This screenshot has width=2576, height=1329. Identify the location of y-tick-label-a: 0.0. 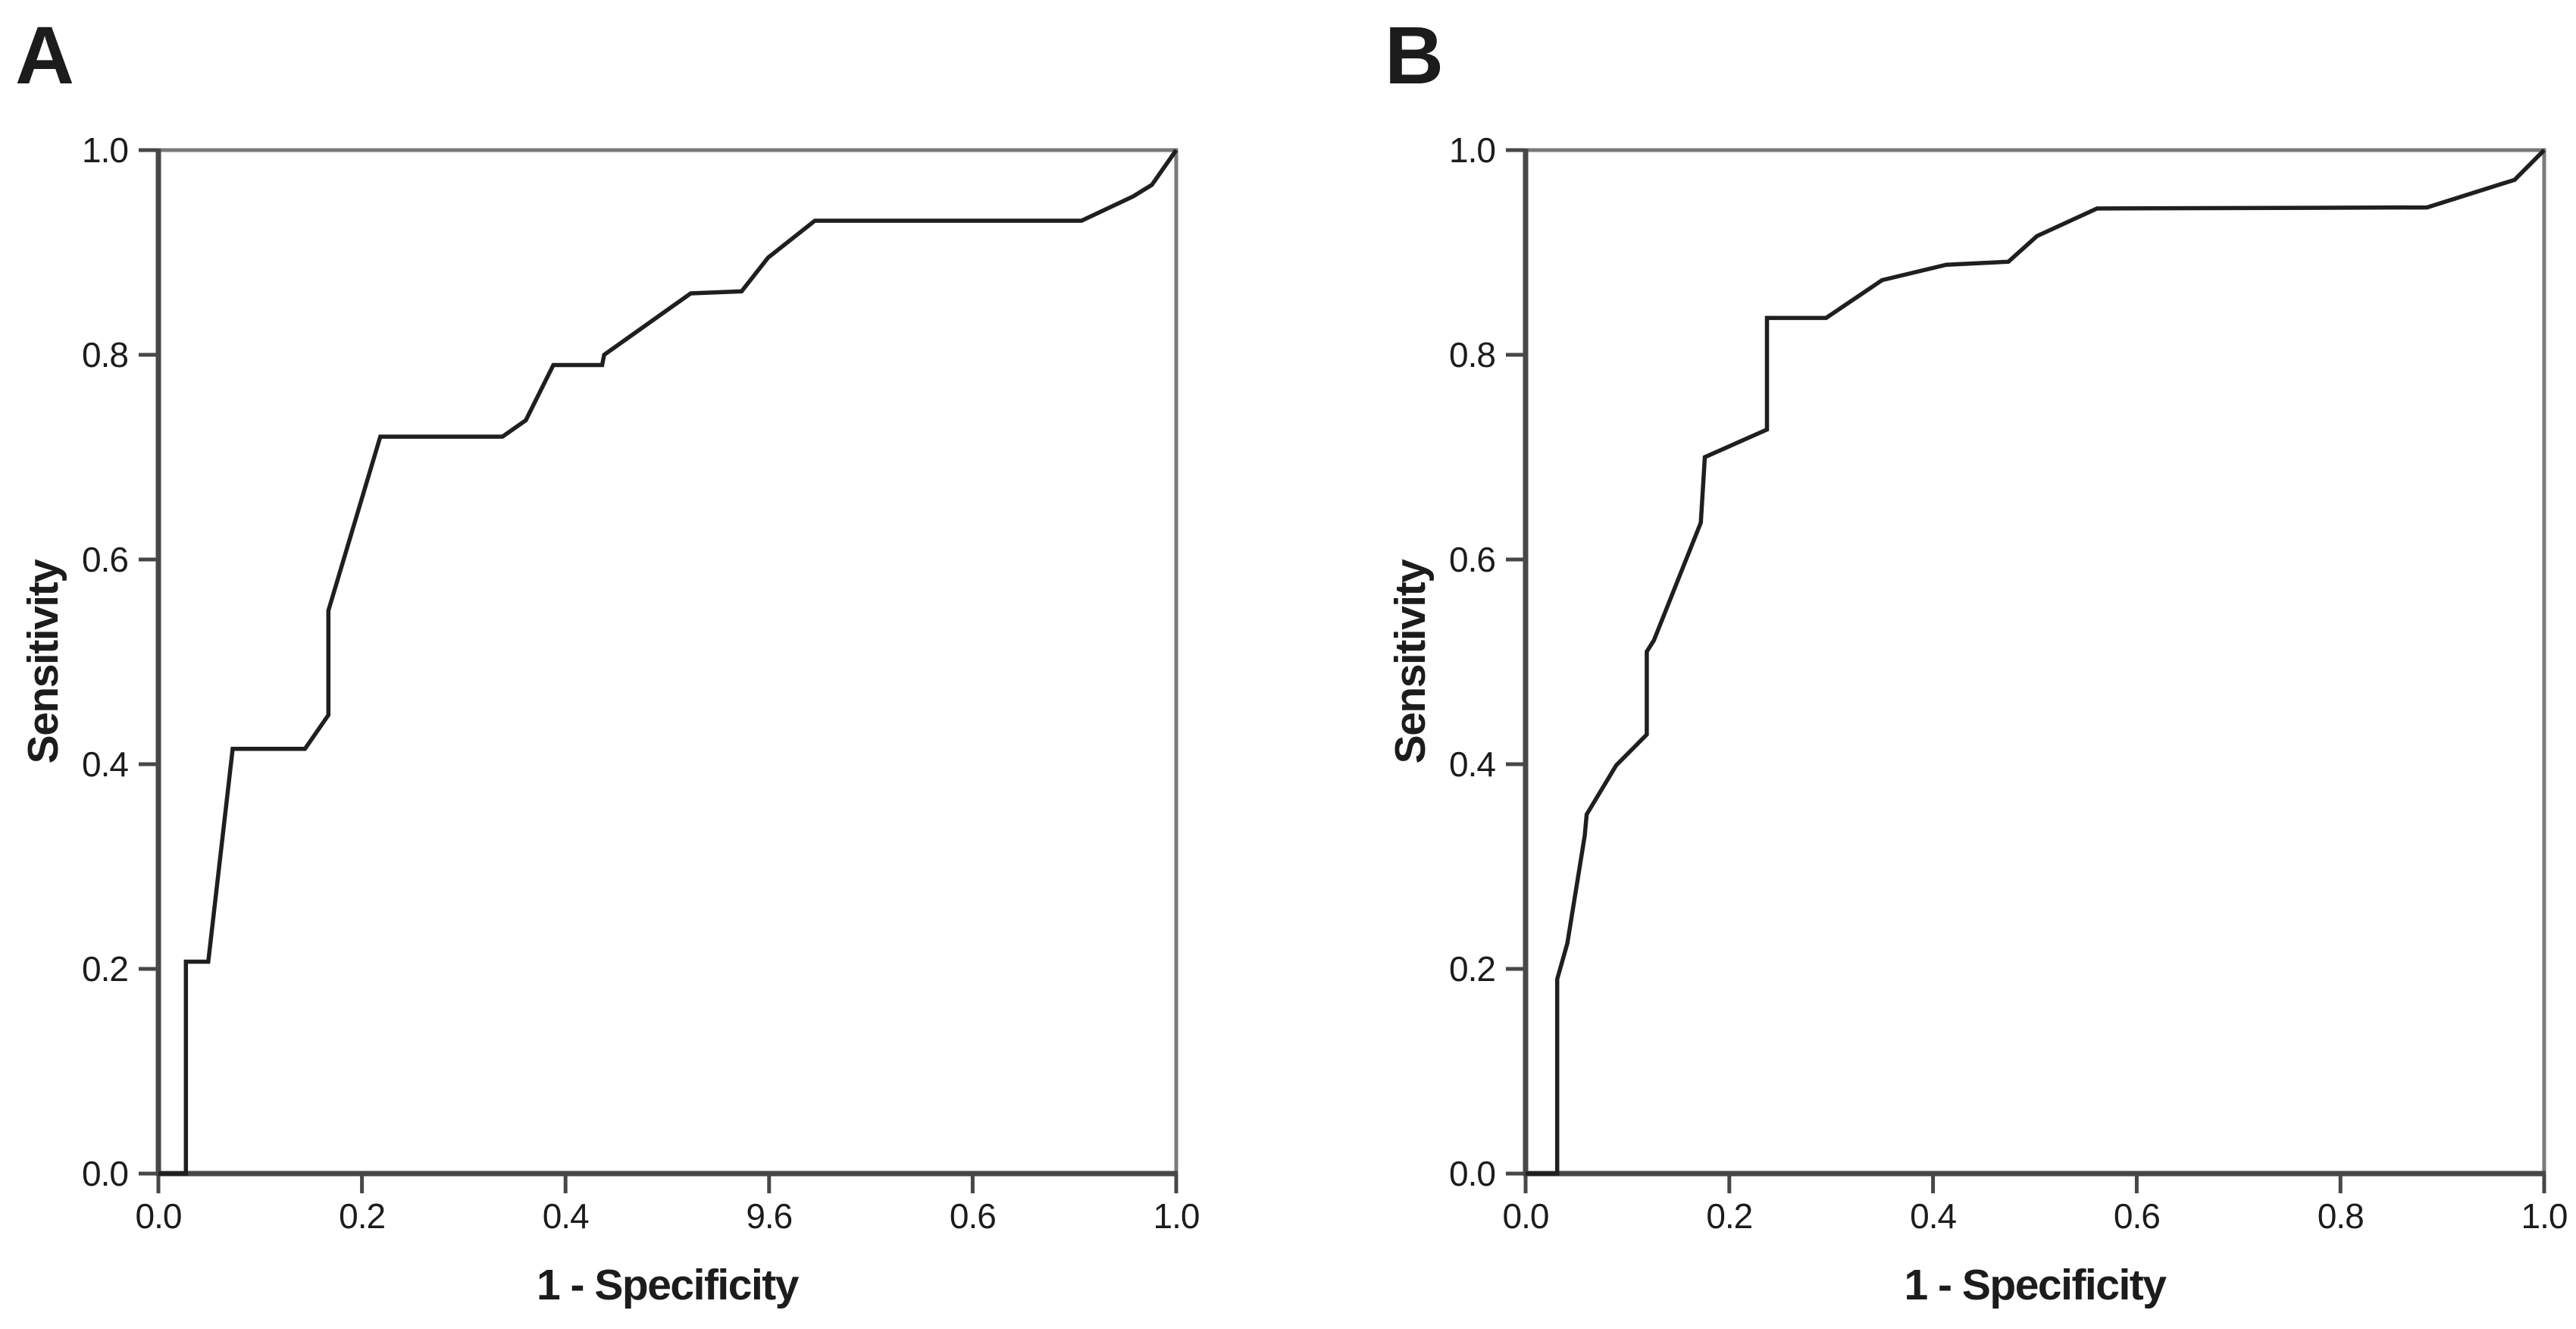
(105, 1173).